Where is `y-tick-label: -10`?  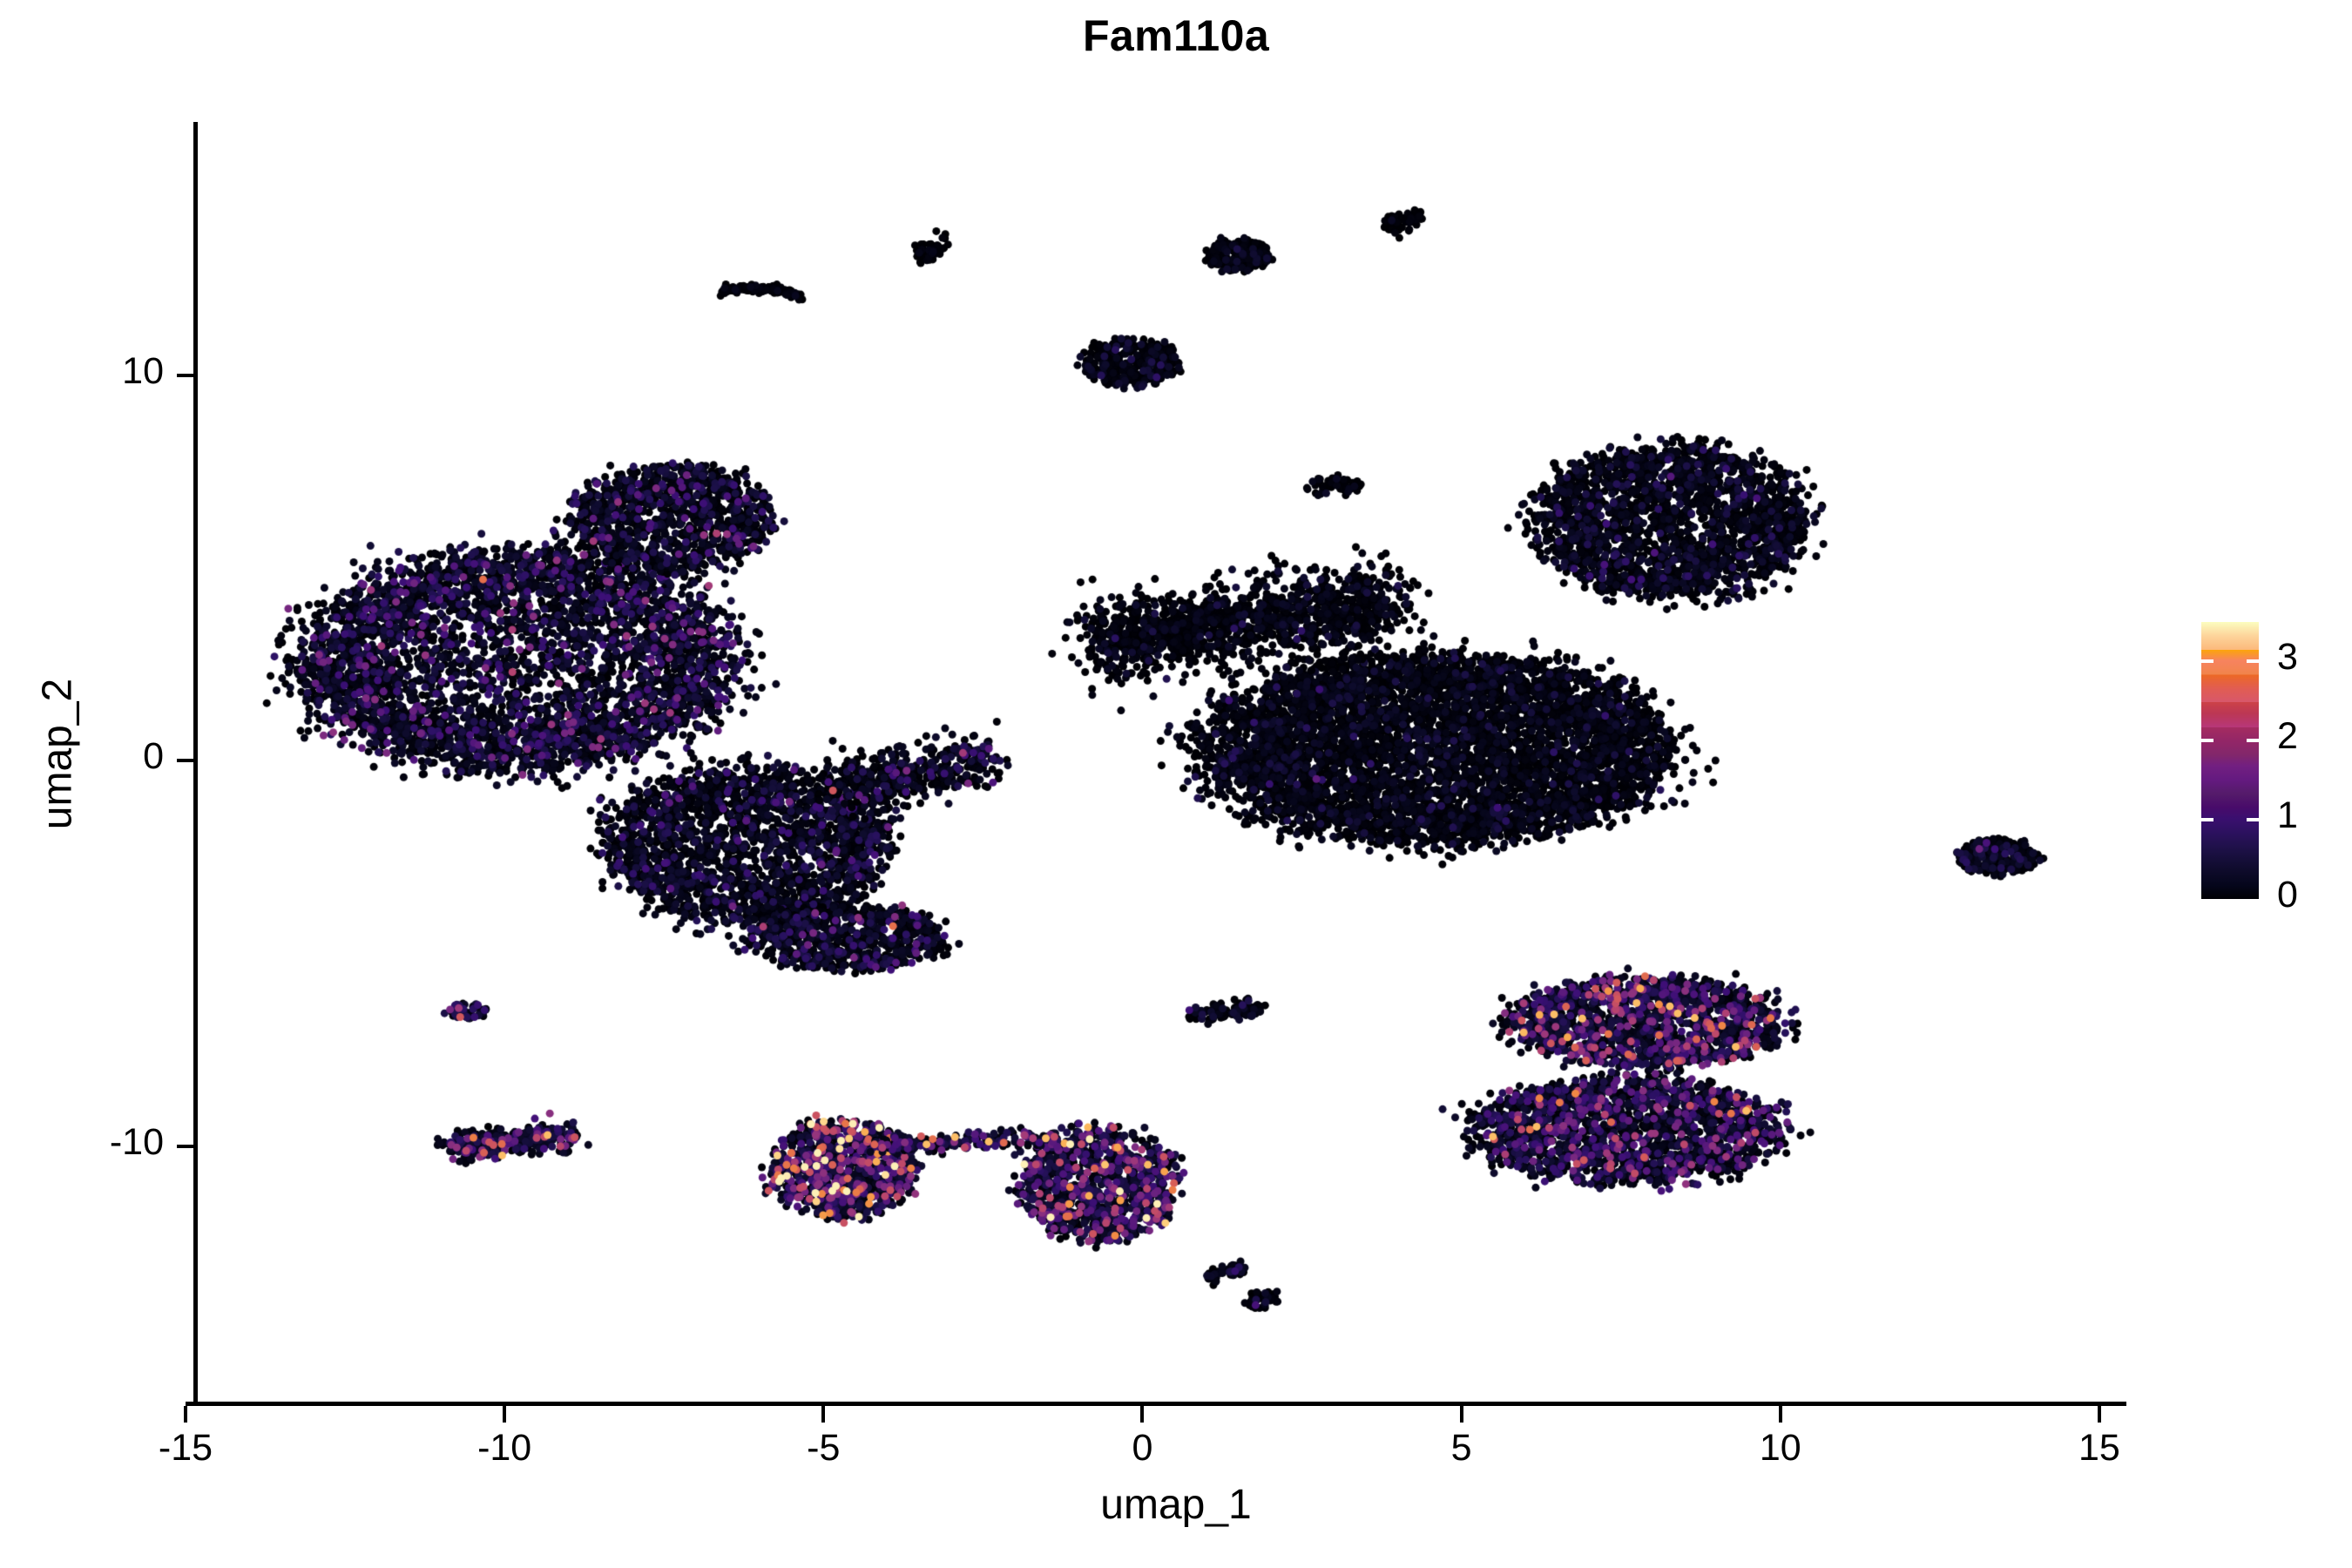 y-tick-label: -10 is located at coordinates (136, 1142).